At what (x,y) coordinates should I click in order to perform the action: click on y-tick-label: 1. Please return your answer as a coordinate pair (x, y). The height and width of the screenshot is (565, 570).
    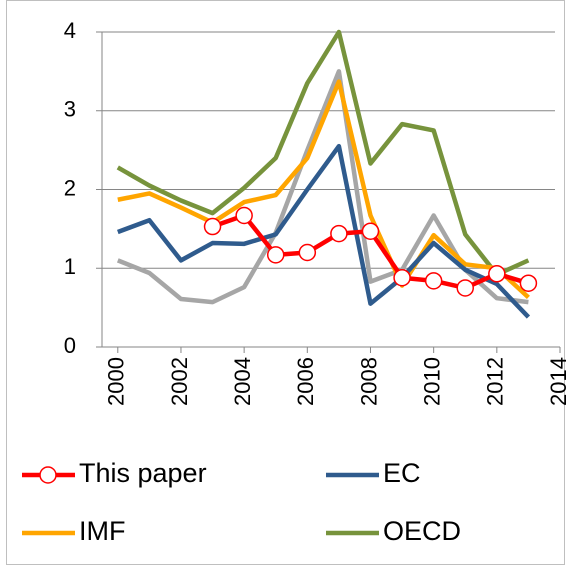
    Looking at the image, I should click on (70, 266).